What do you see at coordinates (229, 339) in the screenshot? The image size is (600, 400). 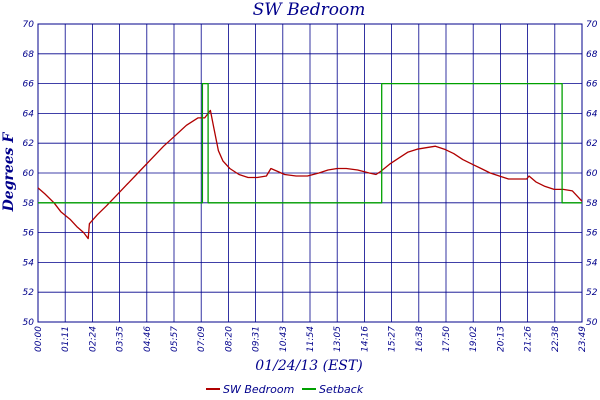 I see `x-tick-label: 08:20` at bounding box center [229, 339].